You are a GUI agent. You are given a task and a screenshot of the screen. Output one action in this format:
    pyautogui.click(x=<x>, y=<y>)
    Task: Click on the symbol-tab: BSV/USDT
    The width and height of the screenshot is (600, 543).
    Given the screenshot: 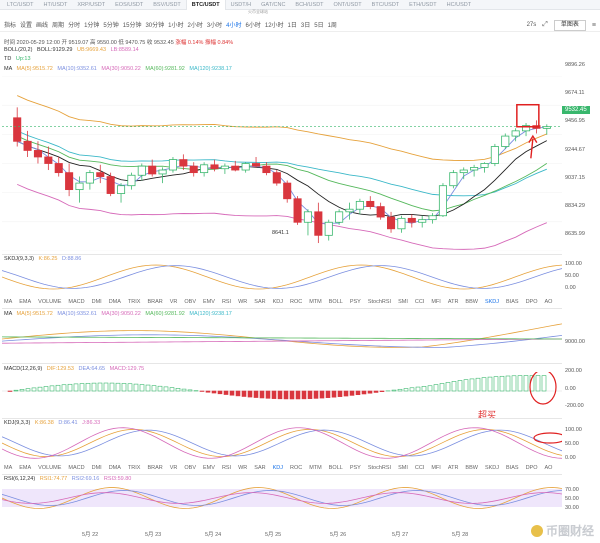 What is the action you would take?
    pyautogui.click(x=167, y=4)
    